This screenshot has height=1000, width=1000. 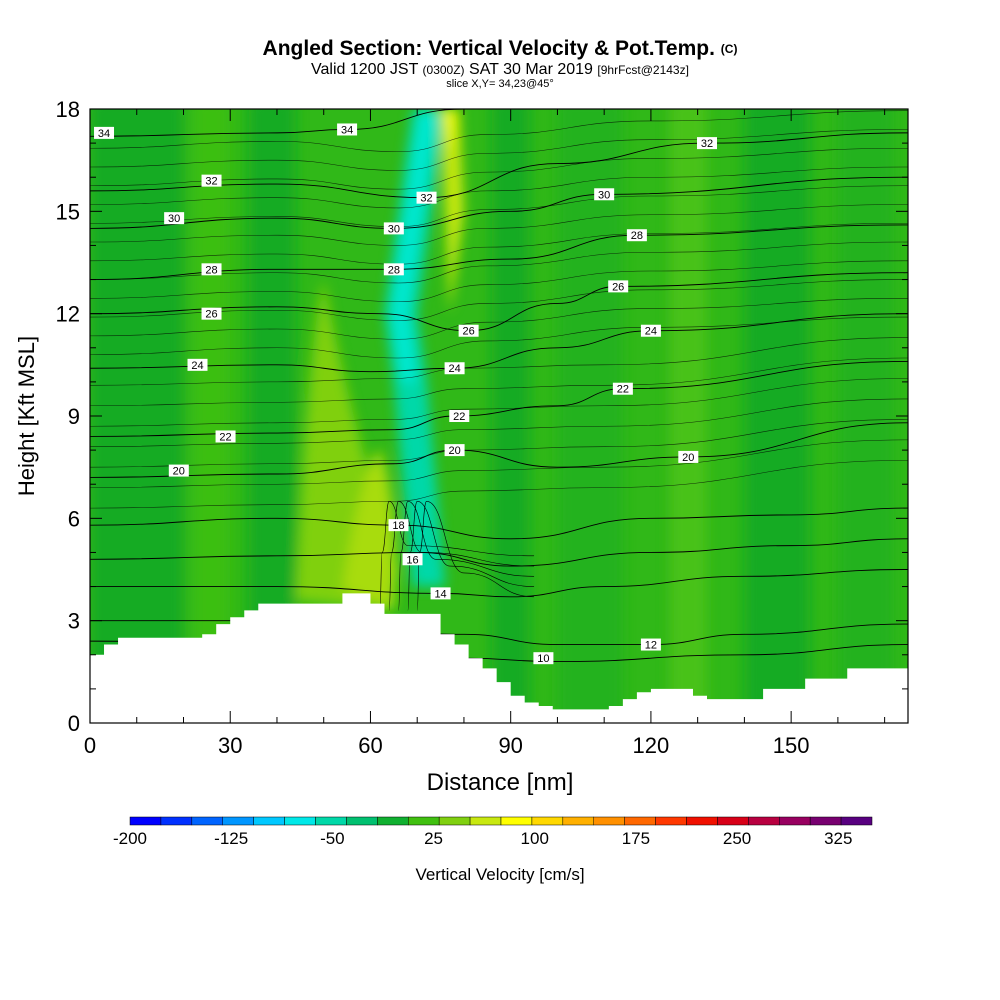 I want to click on colorbar-tick-label: 100, so click(x=535, y=838).